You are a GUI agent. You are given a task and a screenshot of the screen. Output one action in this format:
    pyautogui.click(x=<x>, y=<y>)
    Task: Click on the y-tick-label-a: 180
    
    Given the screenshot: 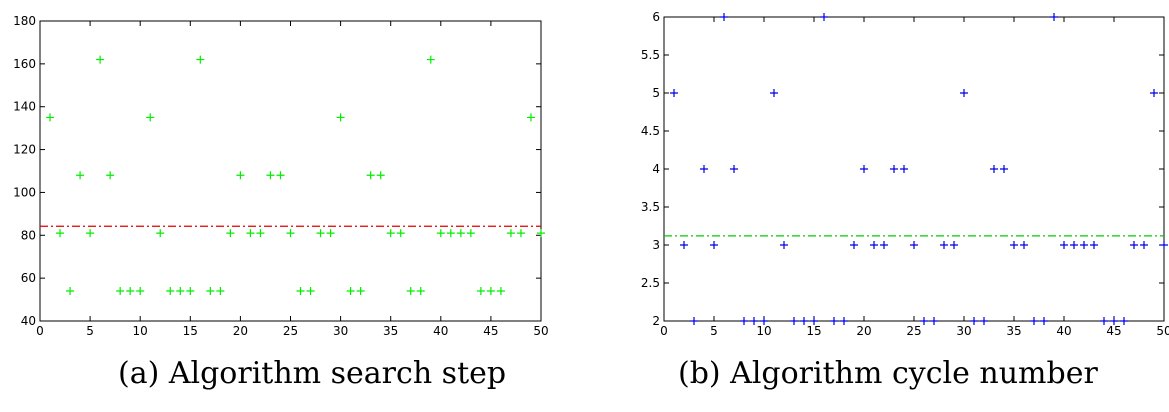 What is the action you would take?
    pyautogui.click(x=24, y=21)
    